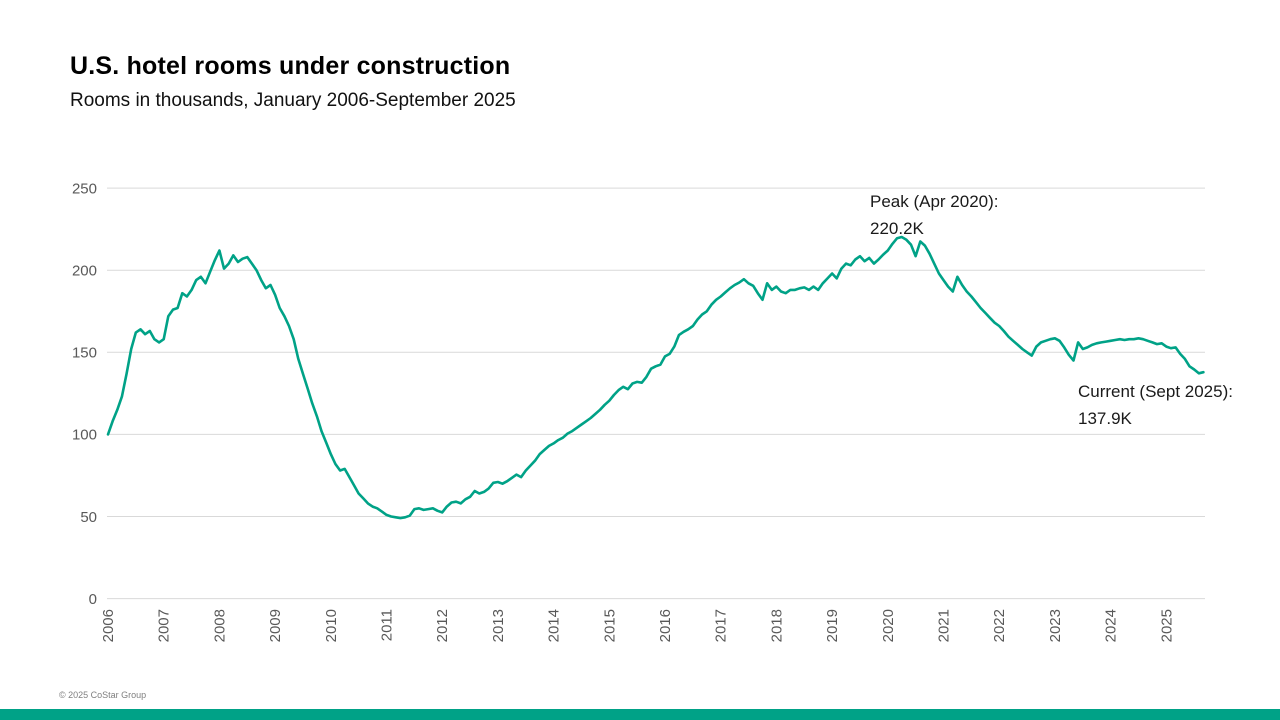  I want to click on x-tick-label-2016: 2016, so click(665, 625).